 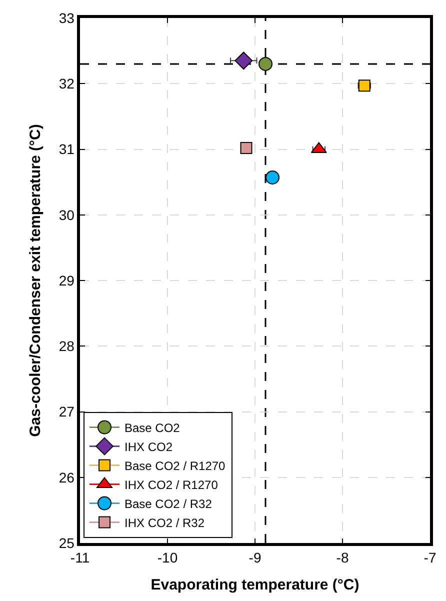 I want to click on legend-label: Base CO2, so click(x=152, y=427).